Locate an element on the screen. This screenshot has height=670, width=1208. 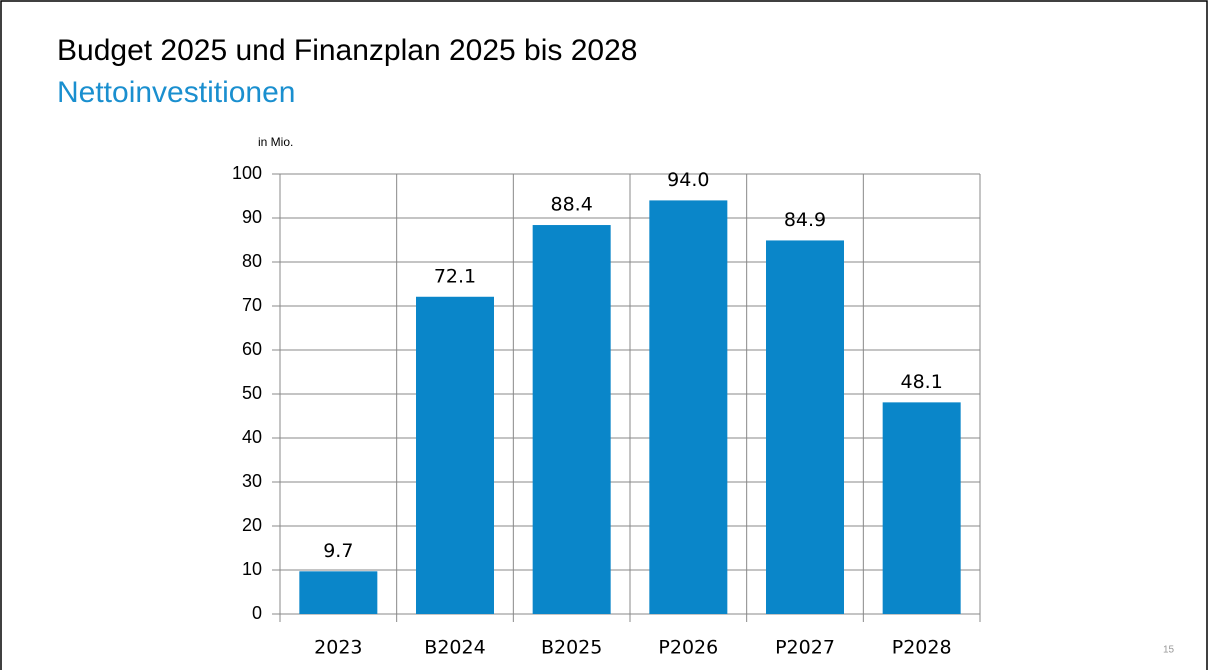
x-tick-label: P2028 is located at coordinates (922, 648).